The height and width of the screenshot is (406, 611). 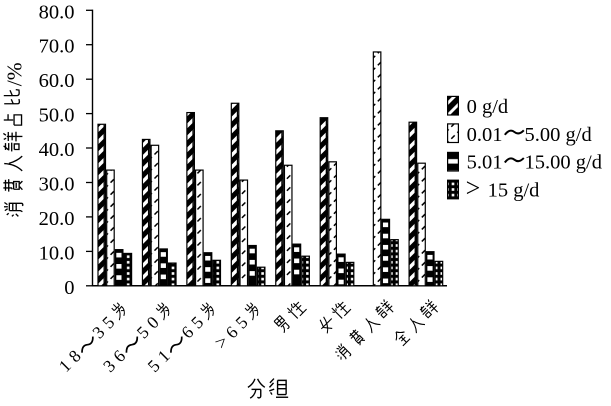 I want to click on svg-text: 20.0, so click(x=57, y=219).